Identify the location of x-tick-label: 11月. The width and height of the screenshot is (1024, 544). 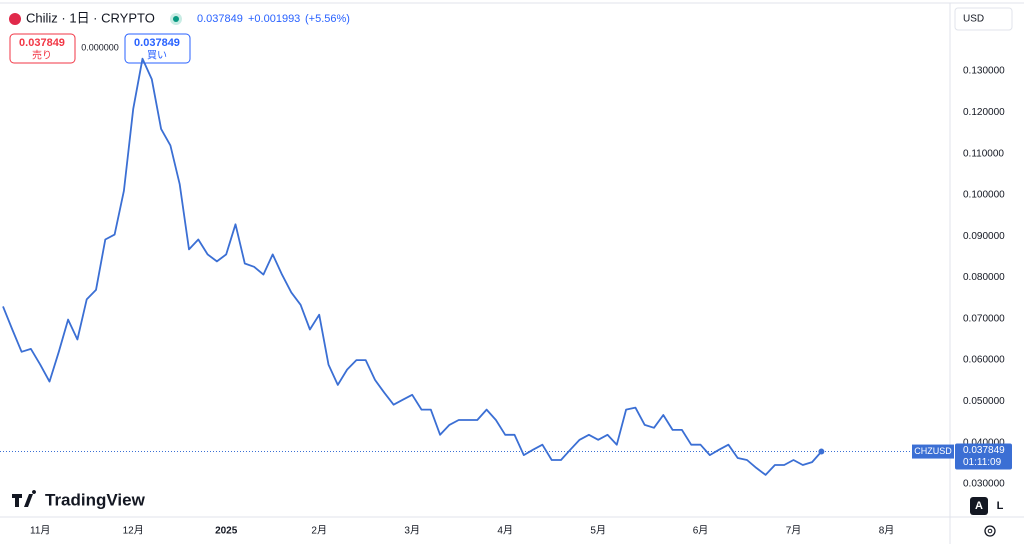
(40, 531).